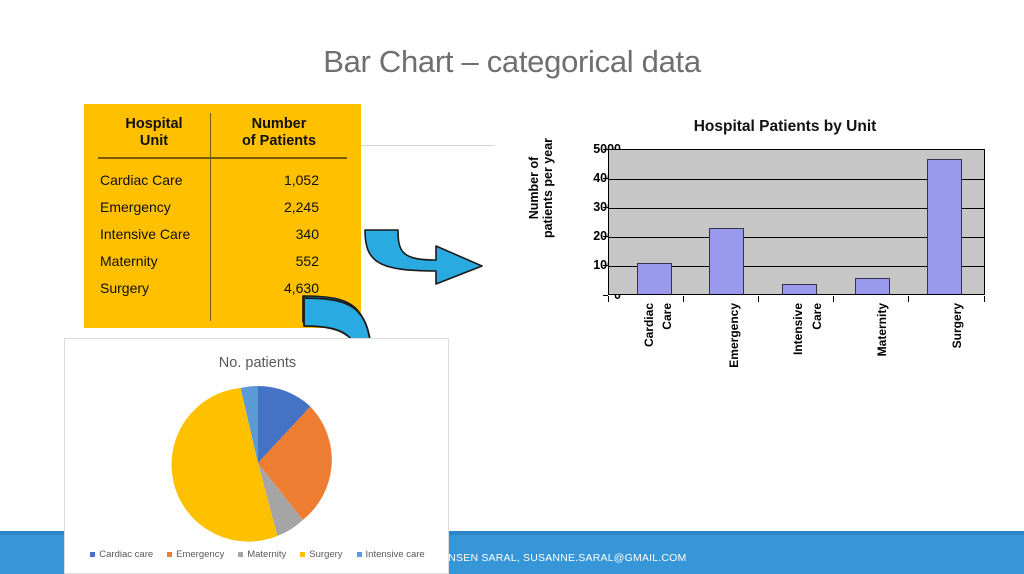  I want to click on legend-item-cardiac-care: Cardiac care, so click(121, 554).